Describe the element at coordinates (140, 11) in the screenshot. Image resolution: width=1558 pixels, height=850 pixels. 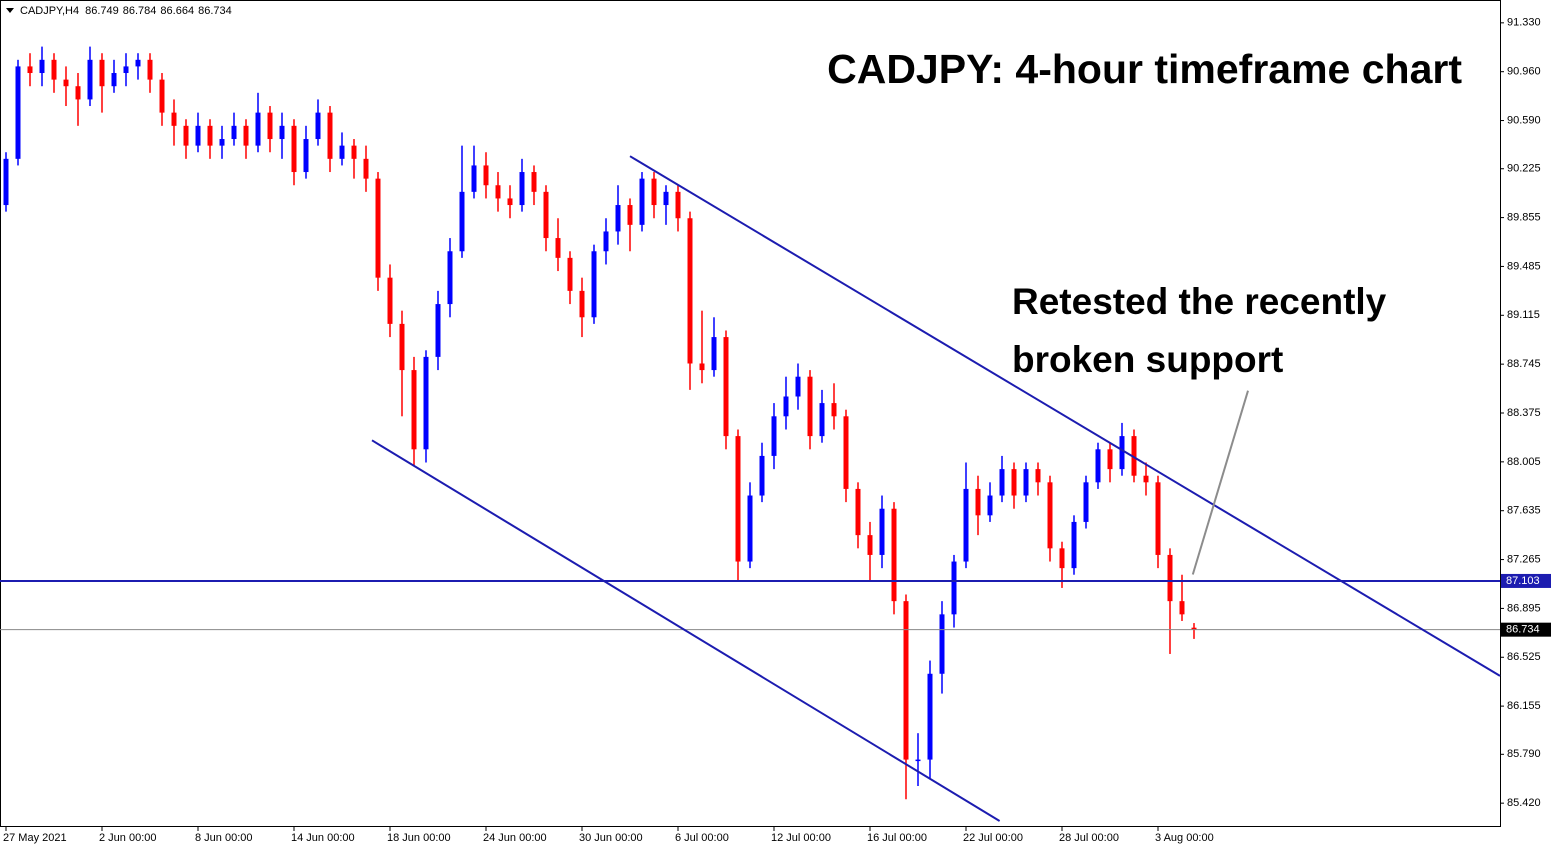
I see `high: 86.784` at that location.